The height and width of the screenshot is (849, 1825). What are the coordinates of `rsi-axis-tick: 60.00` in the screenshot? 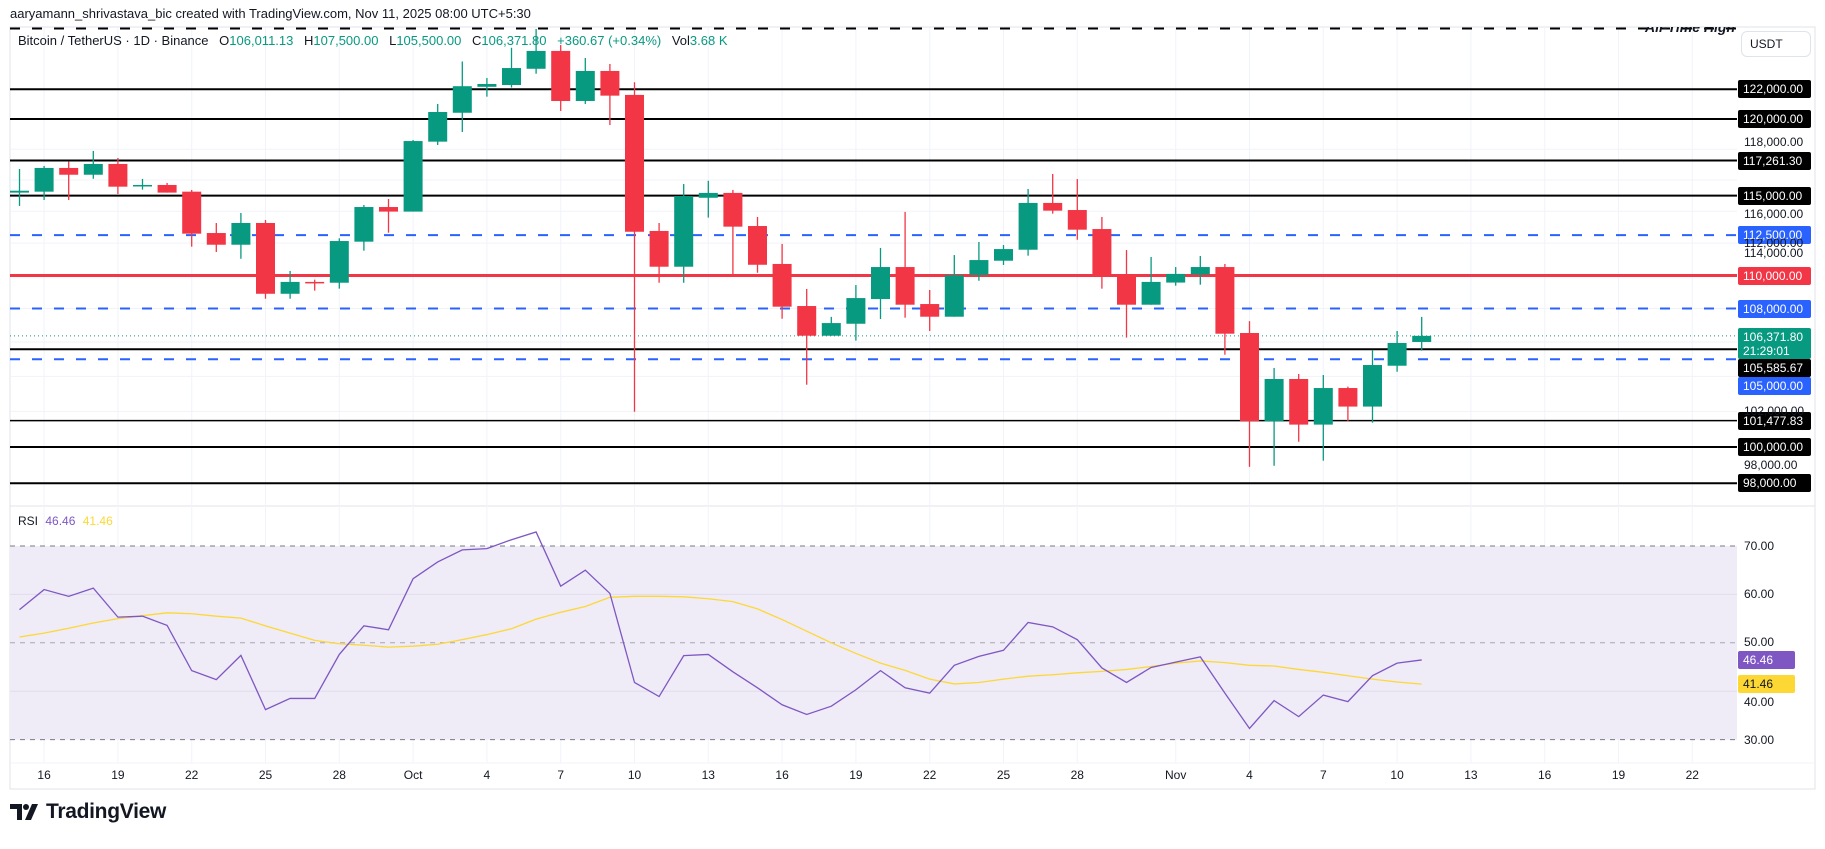 It's located at (1759, 594).